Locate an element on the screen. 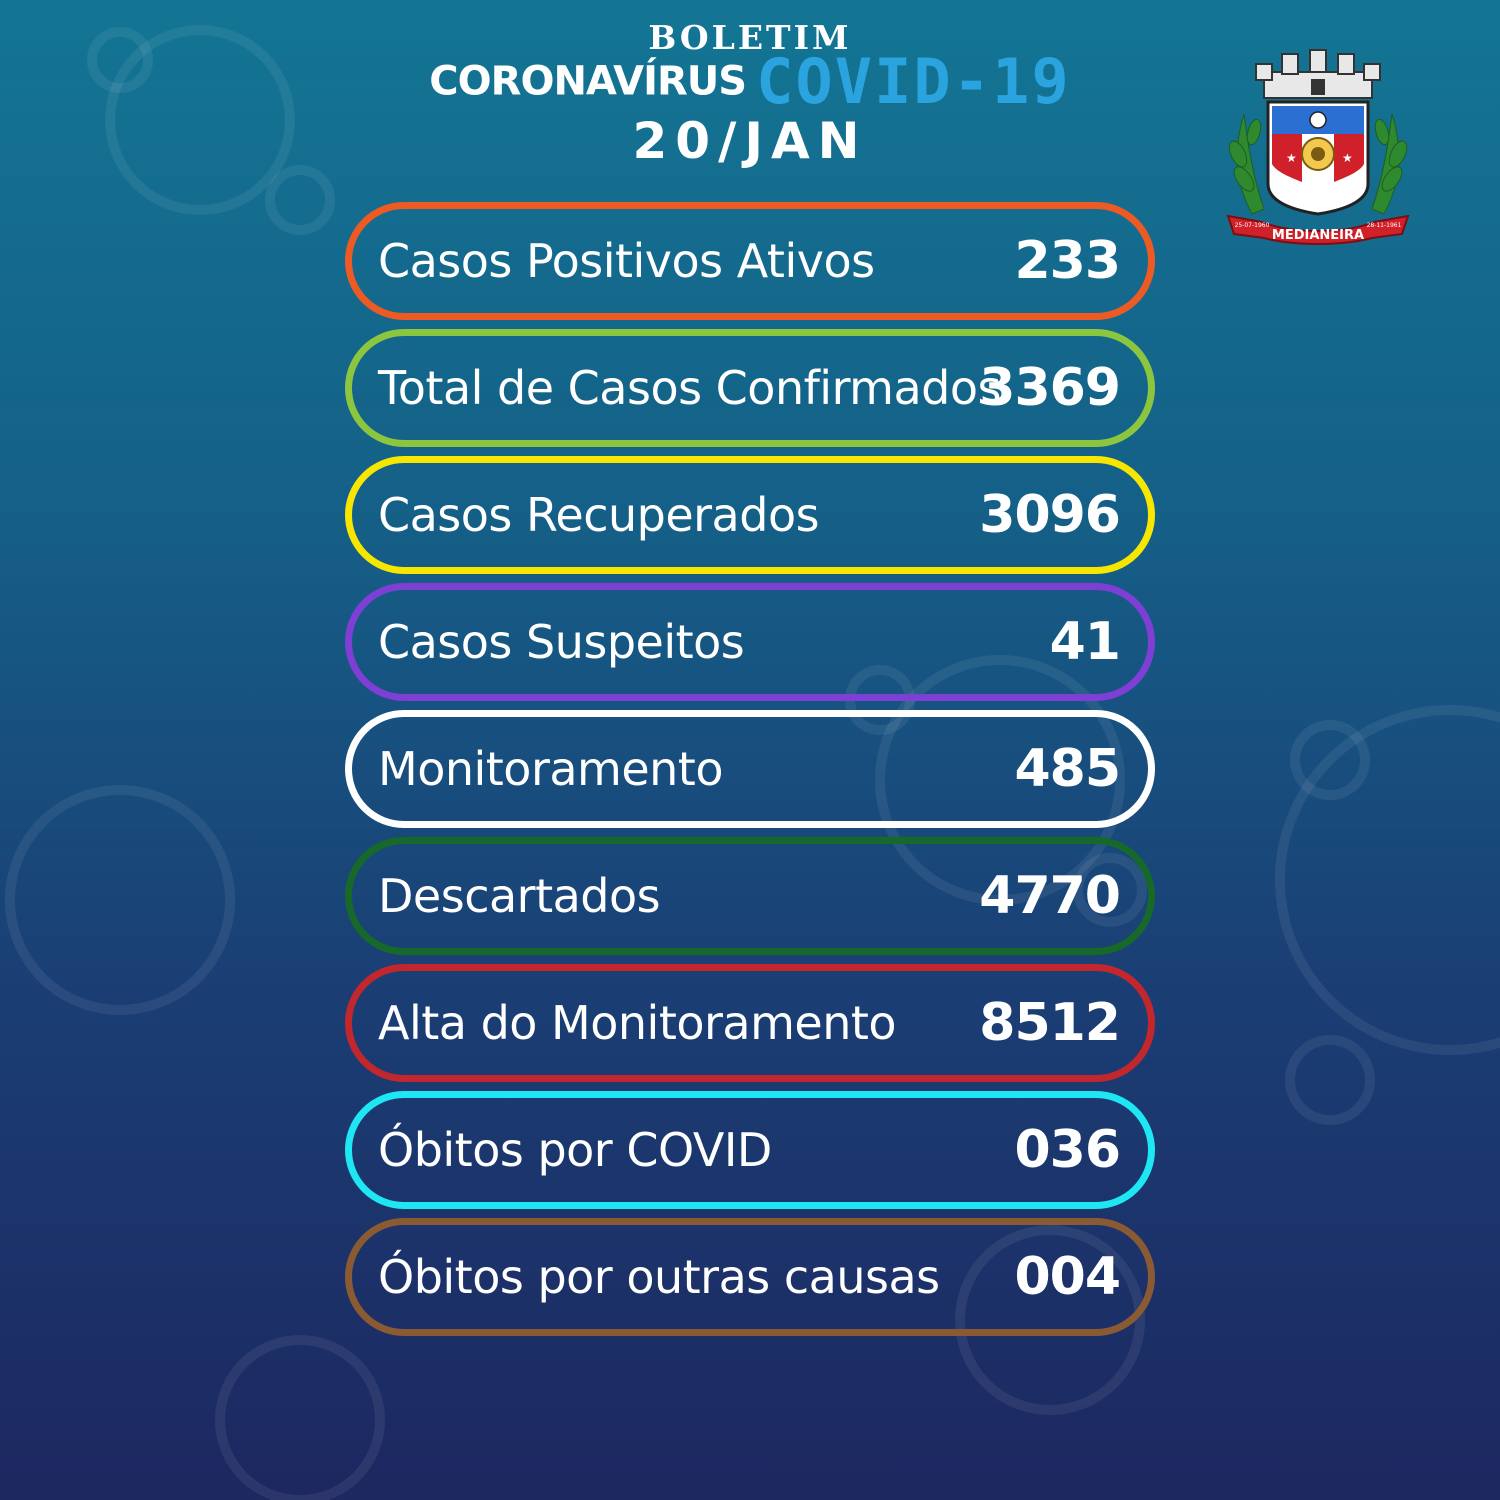 The height and width of the screenshot is (1500, 1500). stat-row-monitoring-discharge: Alta do Monitoramento 8512 is located at coordinates (750, 1023).